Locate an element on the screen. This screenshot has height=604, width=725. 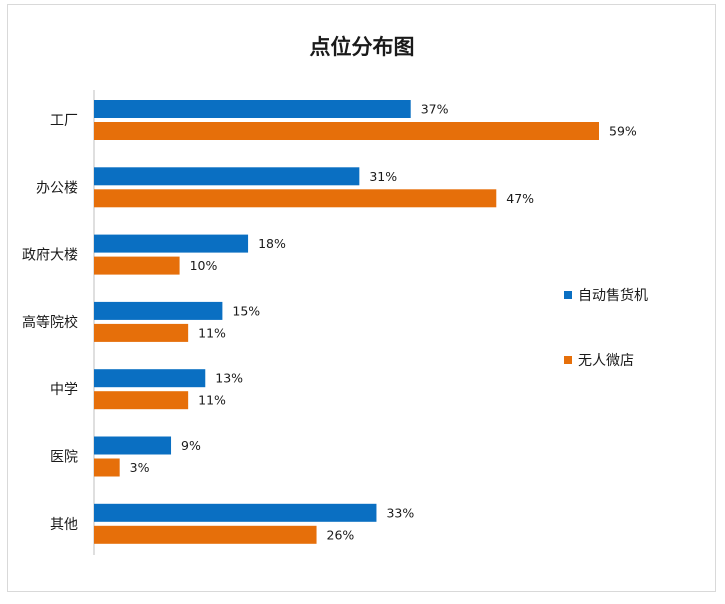
data-label: 3% is located at coordinates (140, 467).